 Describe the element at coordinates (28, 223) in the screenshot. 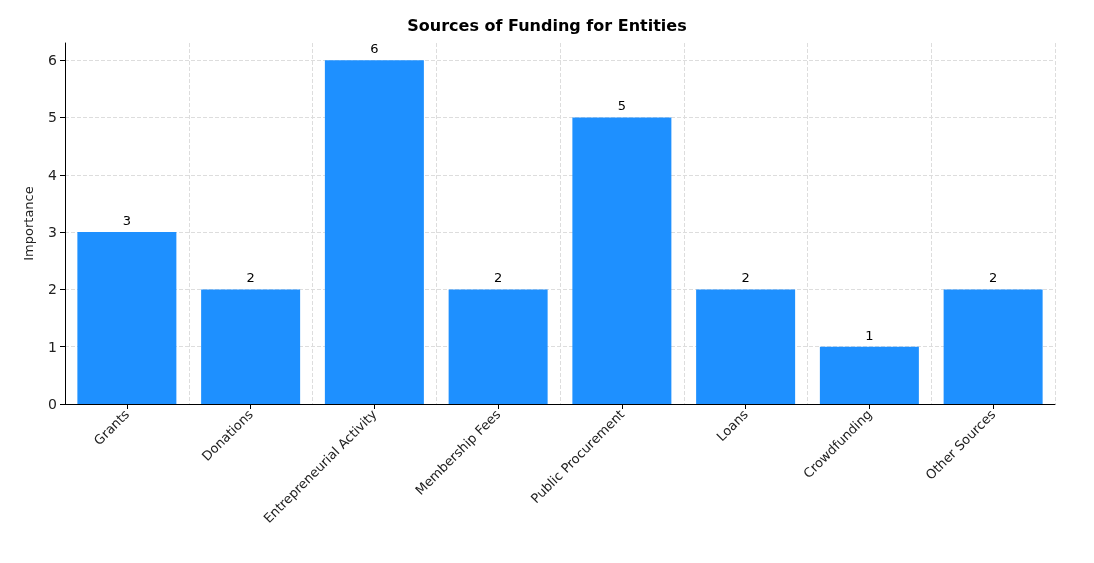

I see `y-axis-title: Importance` at that location.